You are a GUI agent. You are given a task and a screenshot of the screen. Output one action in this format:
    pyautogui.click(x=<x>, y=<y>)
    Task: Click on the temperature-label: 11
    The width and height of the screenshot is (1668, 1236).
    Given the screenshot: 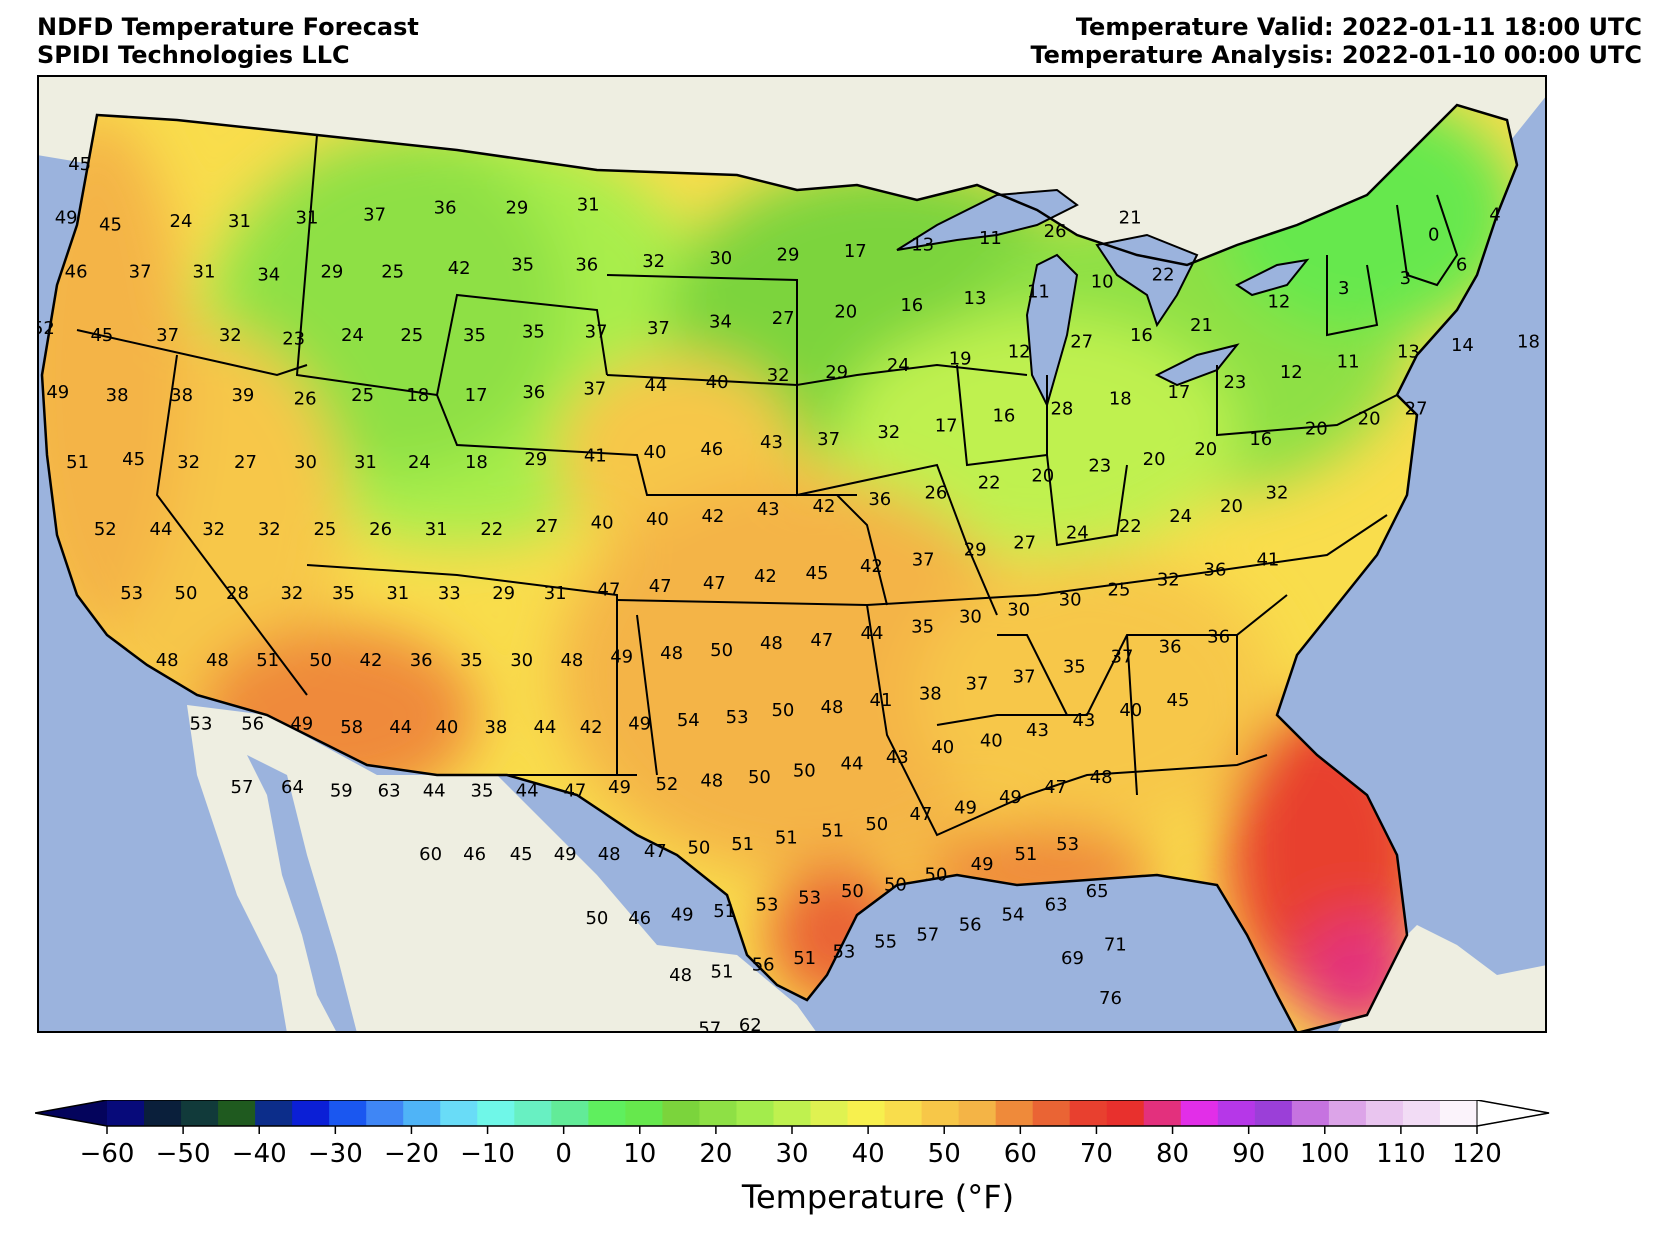 What is the action you would take?
    pyautogui.click(x=990, y=238)
    